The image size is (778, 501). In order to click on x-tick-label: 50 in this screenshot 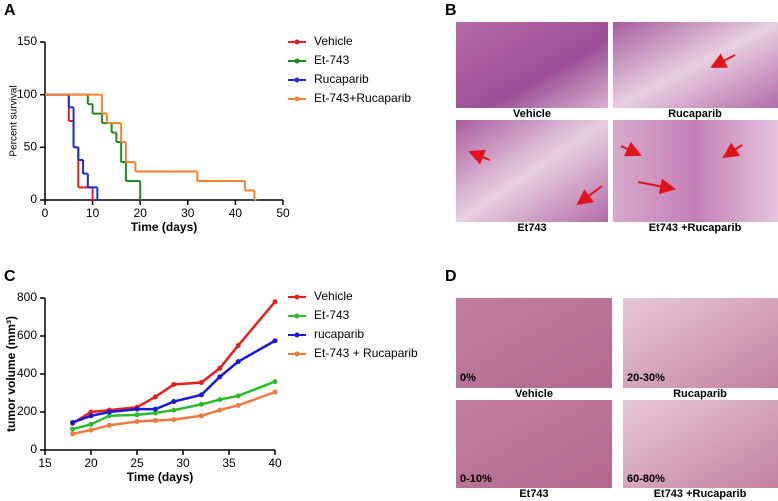, I will do `click(283, 213)`.